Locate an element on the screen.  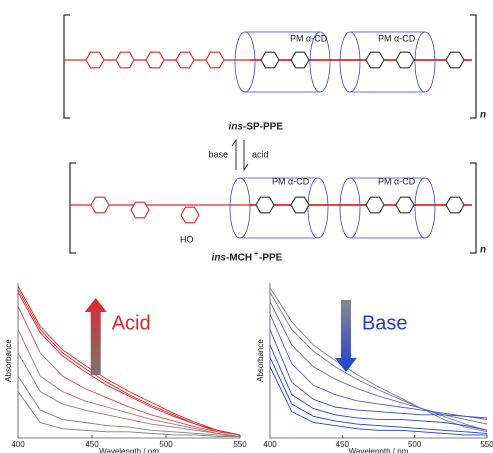
label-middle: -MCH is located at coordinates (239, 258).